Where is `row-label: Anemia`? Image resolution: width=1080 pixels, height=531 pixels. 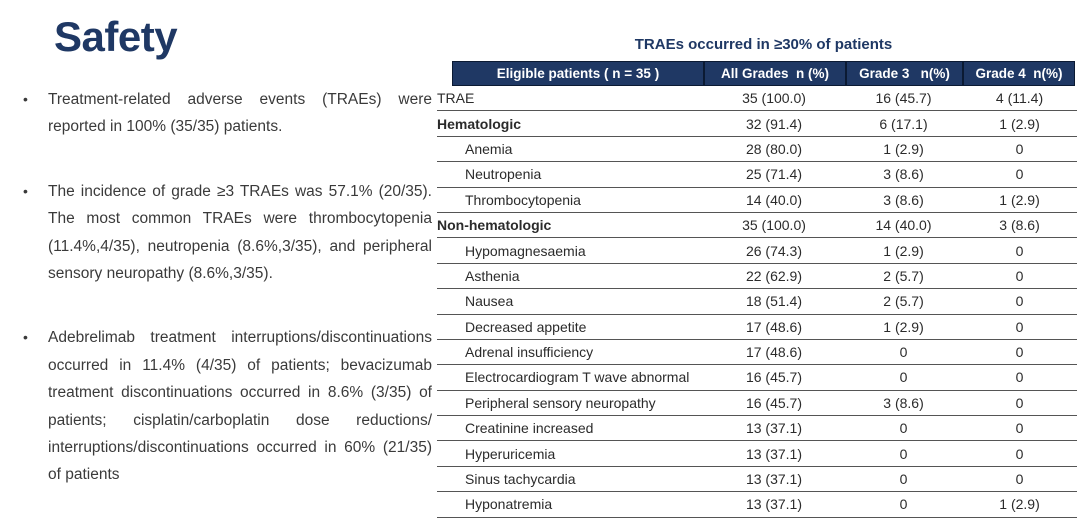 row-label: Anemia is located at coordinates (570, 149).